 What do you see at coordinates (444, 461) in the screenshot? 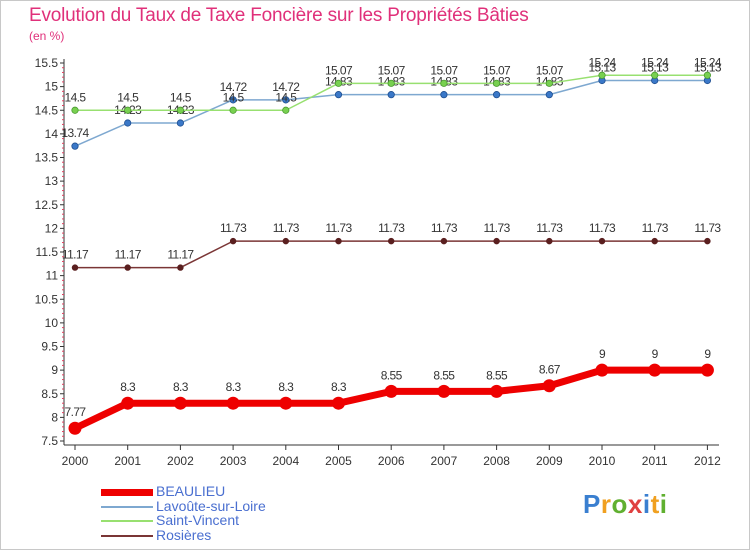
I see `x-tick-label: 2007` at bounding box center [444, 461].